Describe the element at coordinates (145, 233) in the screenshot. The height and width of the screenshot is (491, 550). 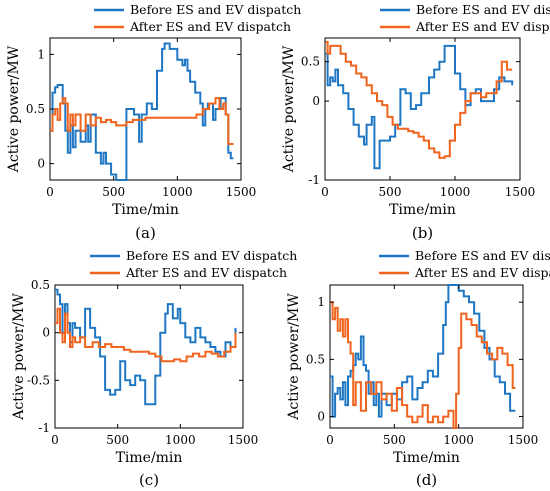
I see `panel-label: (a)` at that location.